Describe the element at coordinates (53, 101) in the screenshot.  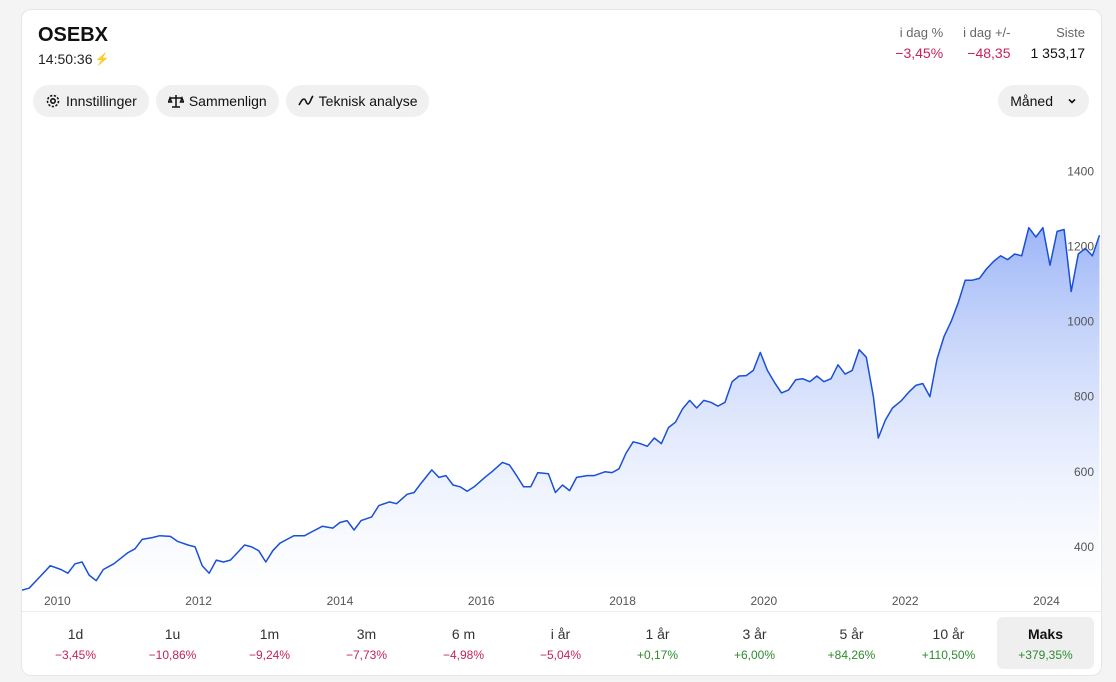
I see `gear-icon` at that location.